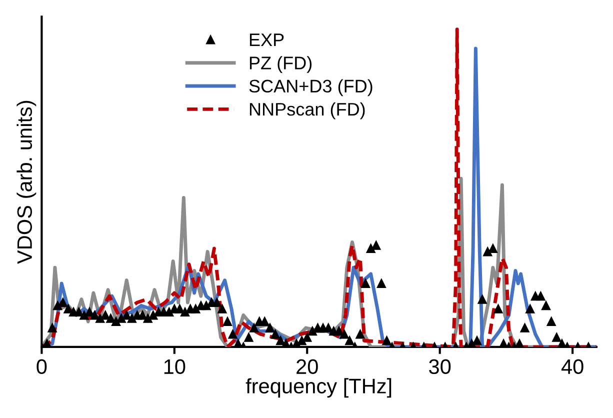 The height and width of the screenshot is (418, 613). I want to click on x-tick-label: 30, so click(440, 366).